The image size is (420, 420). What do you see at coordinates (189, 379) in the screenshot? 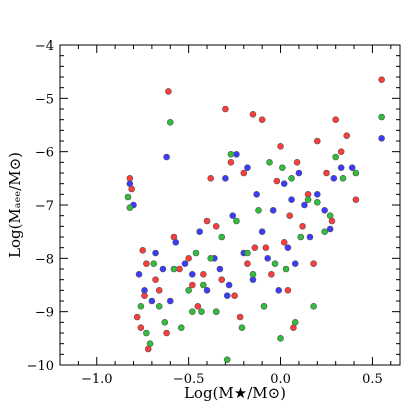
I see `x-tick-label: −0.5` at bounding box center [189, 379].